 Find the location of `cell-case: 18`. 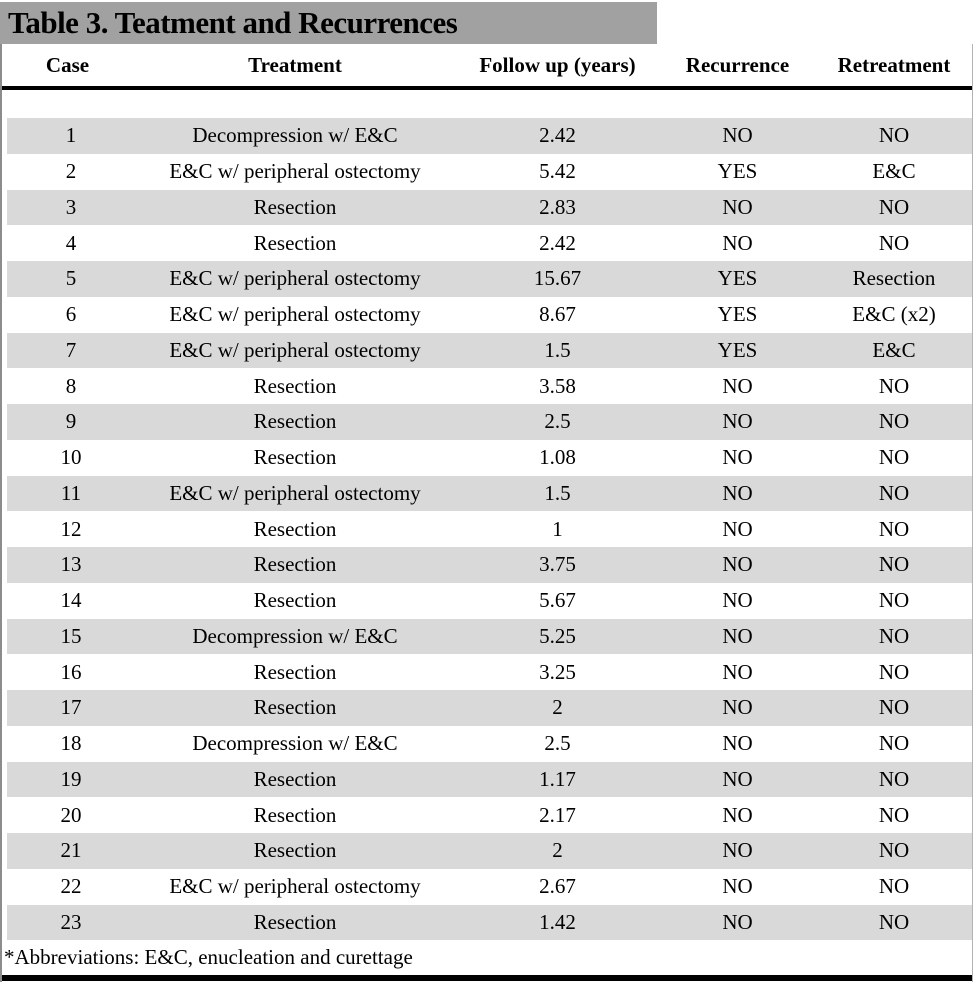

cell-case: 18 is located at coordinates (71, 743).